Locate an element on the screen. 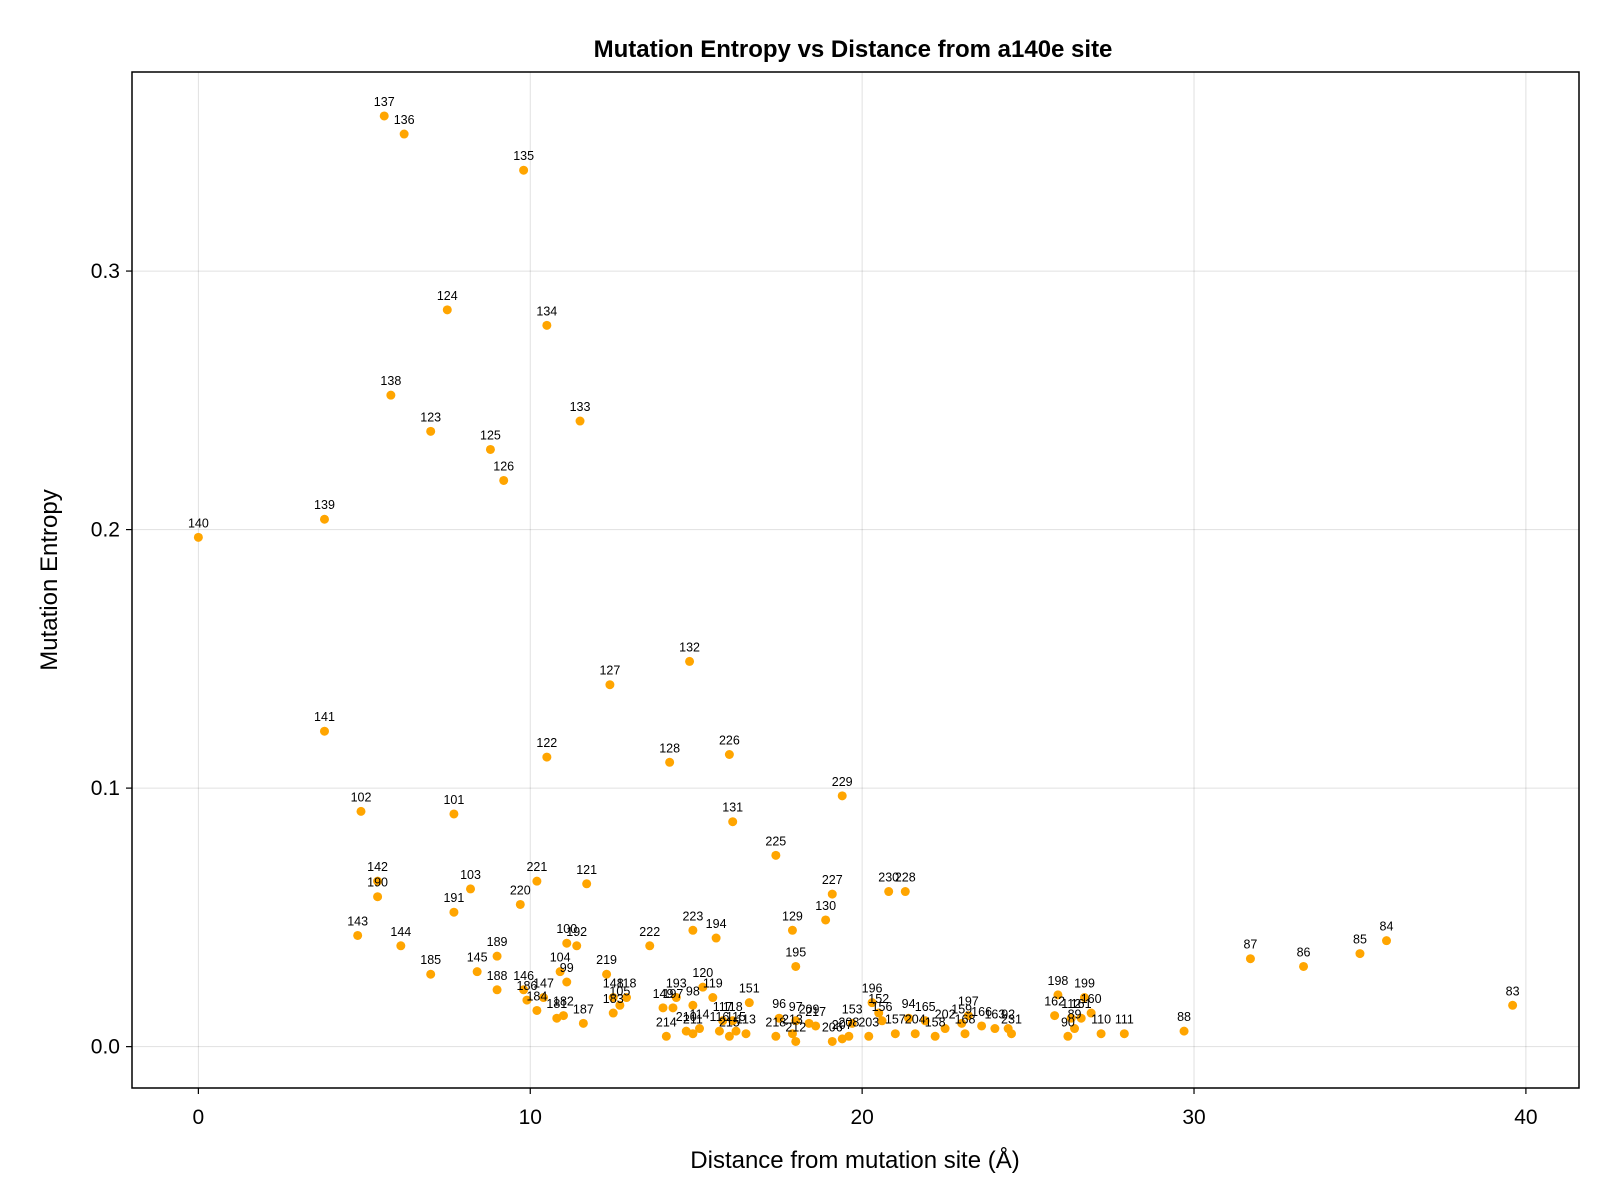  data-point-label: 98 is located at coordinates (693, 991).